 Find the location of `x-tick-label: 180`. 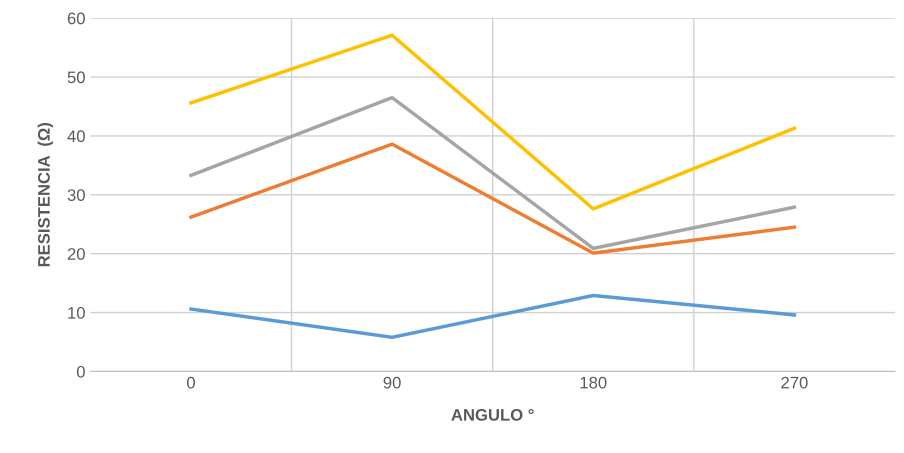

x-tick-label: 180 is located at coordinates (593, 382).